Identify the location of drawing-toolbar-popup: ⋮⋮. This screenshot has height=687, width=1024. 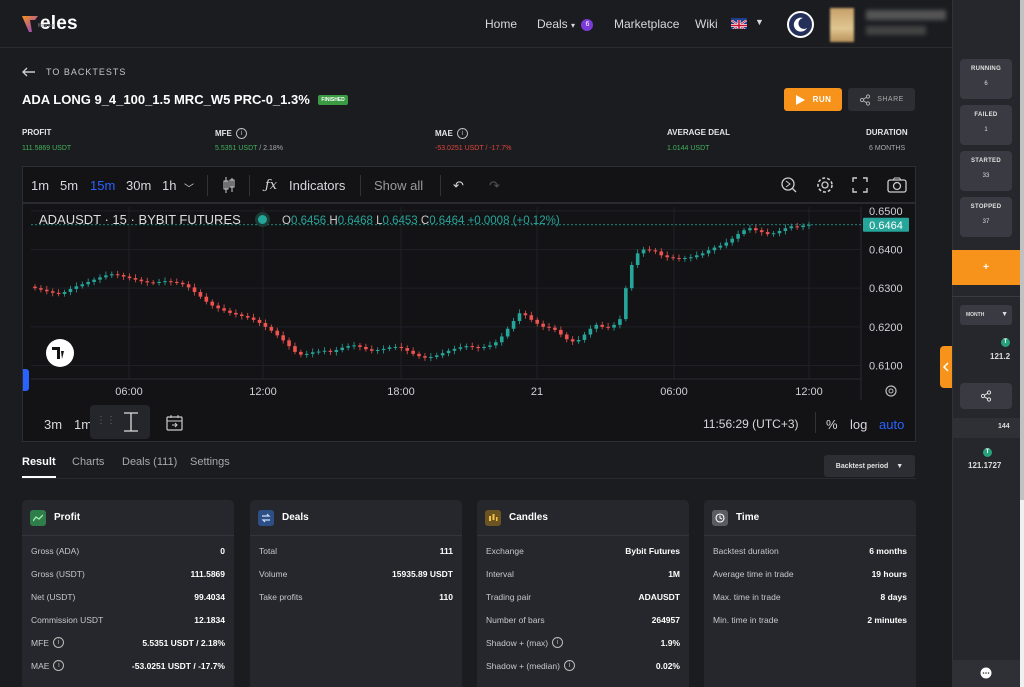
(120, 422).